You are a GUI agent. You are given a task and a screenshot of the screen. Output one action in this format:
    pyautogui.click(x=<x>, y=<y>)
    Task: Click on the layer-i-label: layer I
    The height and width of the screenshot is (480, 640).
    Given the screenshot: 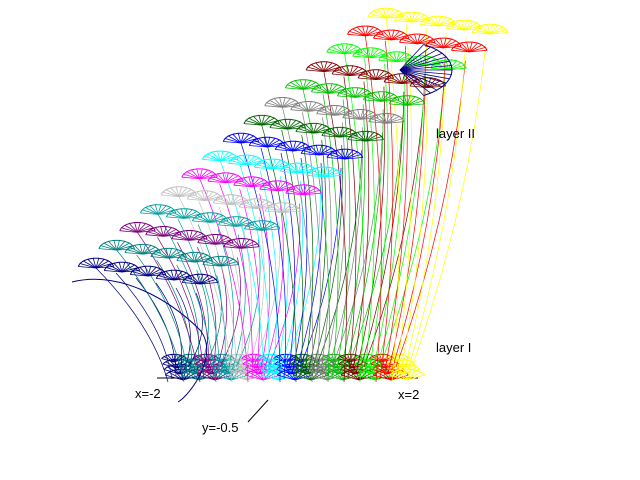 What is the action you would take?
    pyautogui.click(x=454, y=347)
    